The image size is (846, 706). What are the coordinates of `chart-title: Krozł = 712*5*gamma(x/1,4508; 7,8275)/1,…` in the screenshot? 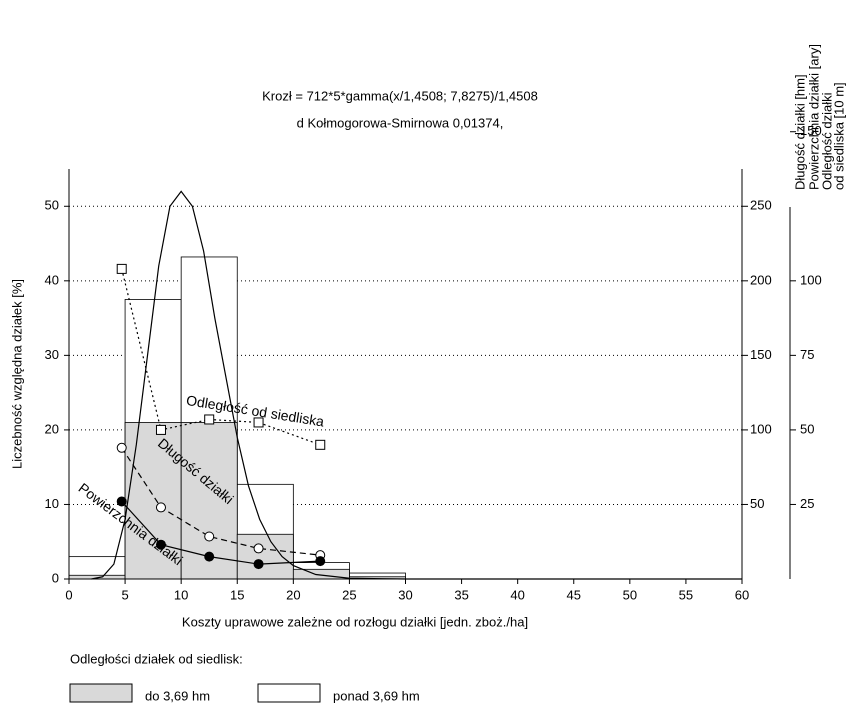 It's located at (400, 95).